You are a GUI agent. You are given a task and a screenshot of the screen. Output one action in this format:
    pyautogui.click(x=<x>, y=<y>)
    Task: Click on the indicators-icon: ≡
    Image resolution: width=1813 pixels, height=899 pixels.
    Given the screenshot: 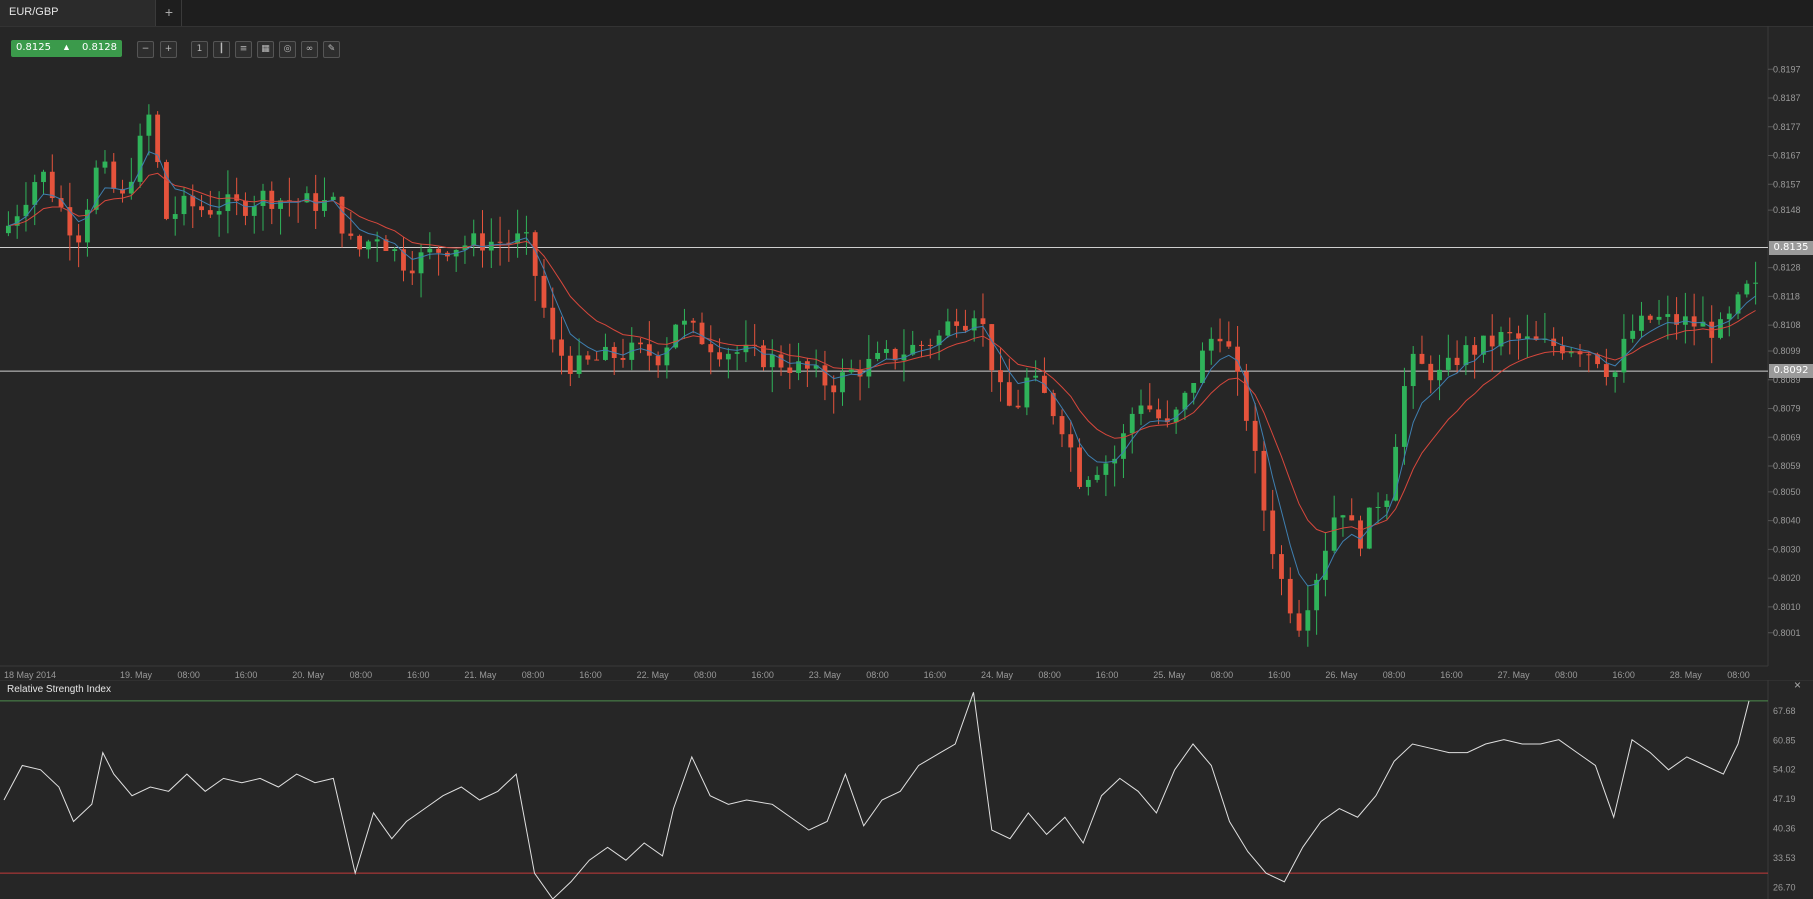 What is the action you would take?
    pyautogui.click(x=243, y=49)
    